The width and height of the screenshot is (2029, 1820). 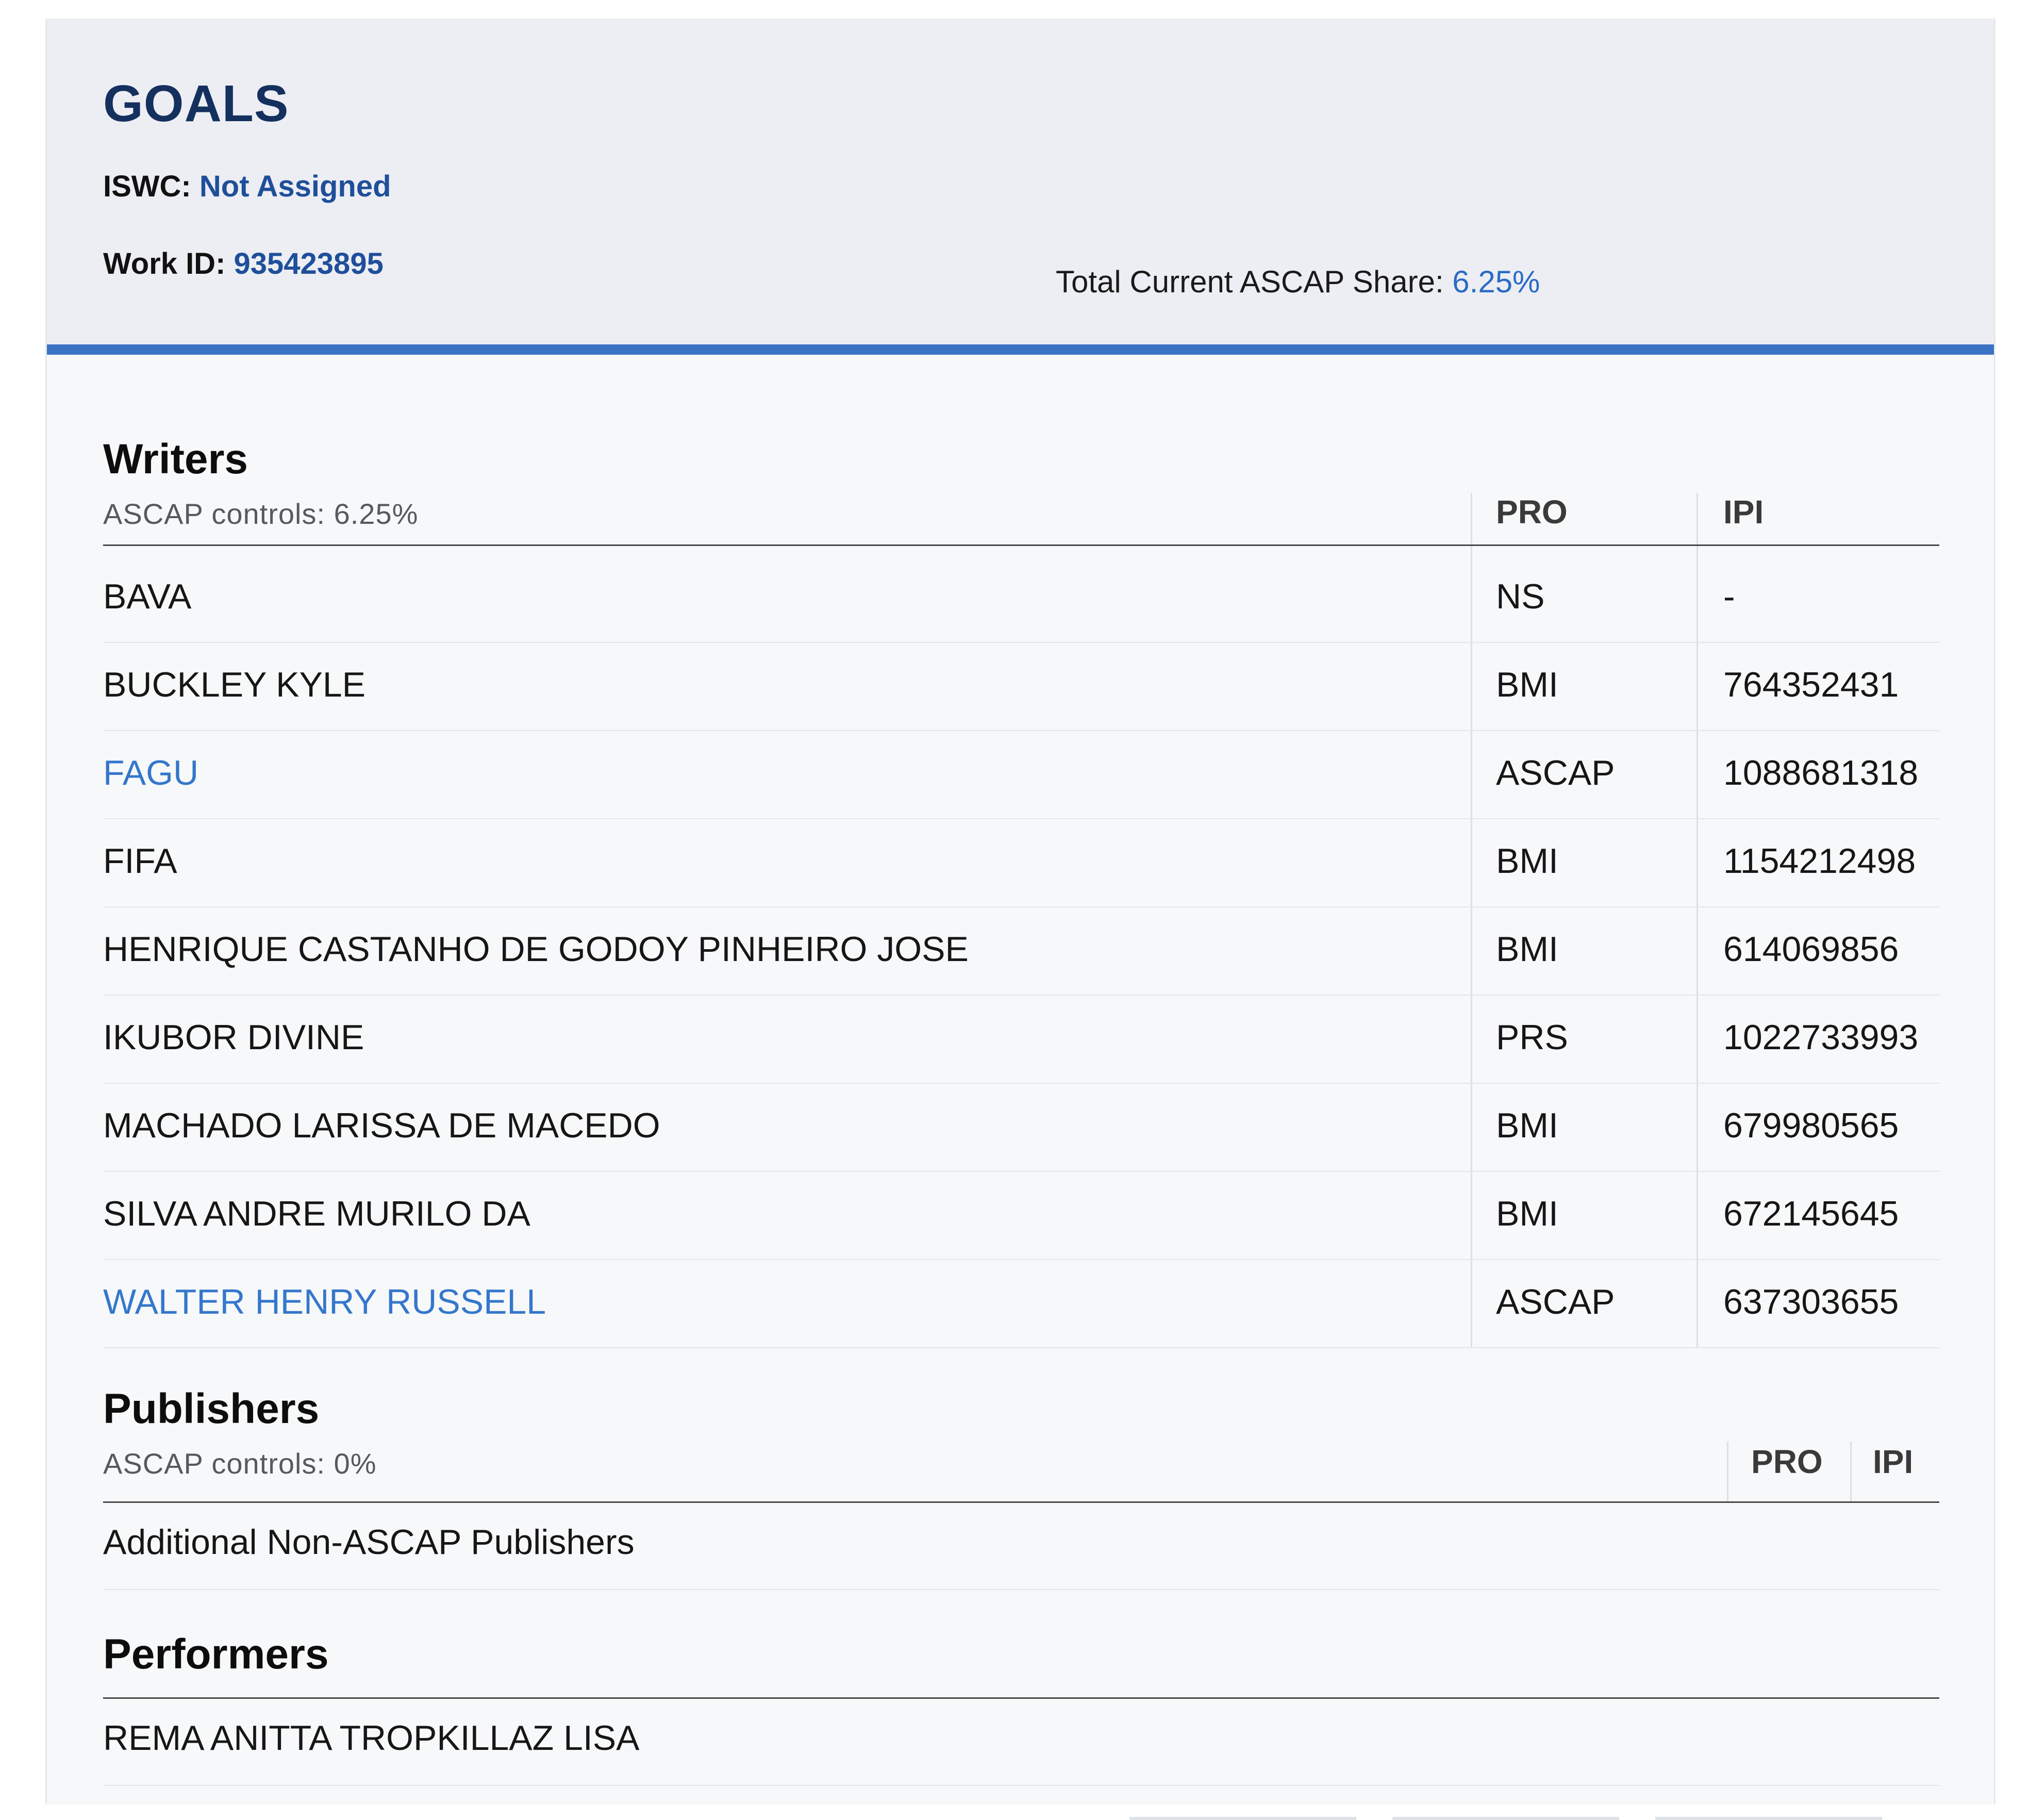 What do you see at coordinates (295, 186) in the screenshot?
I see `iswc-value: Not Assigned` at bounding box center [295, 186].